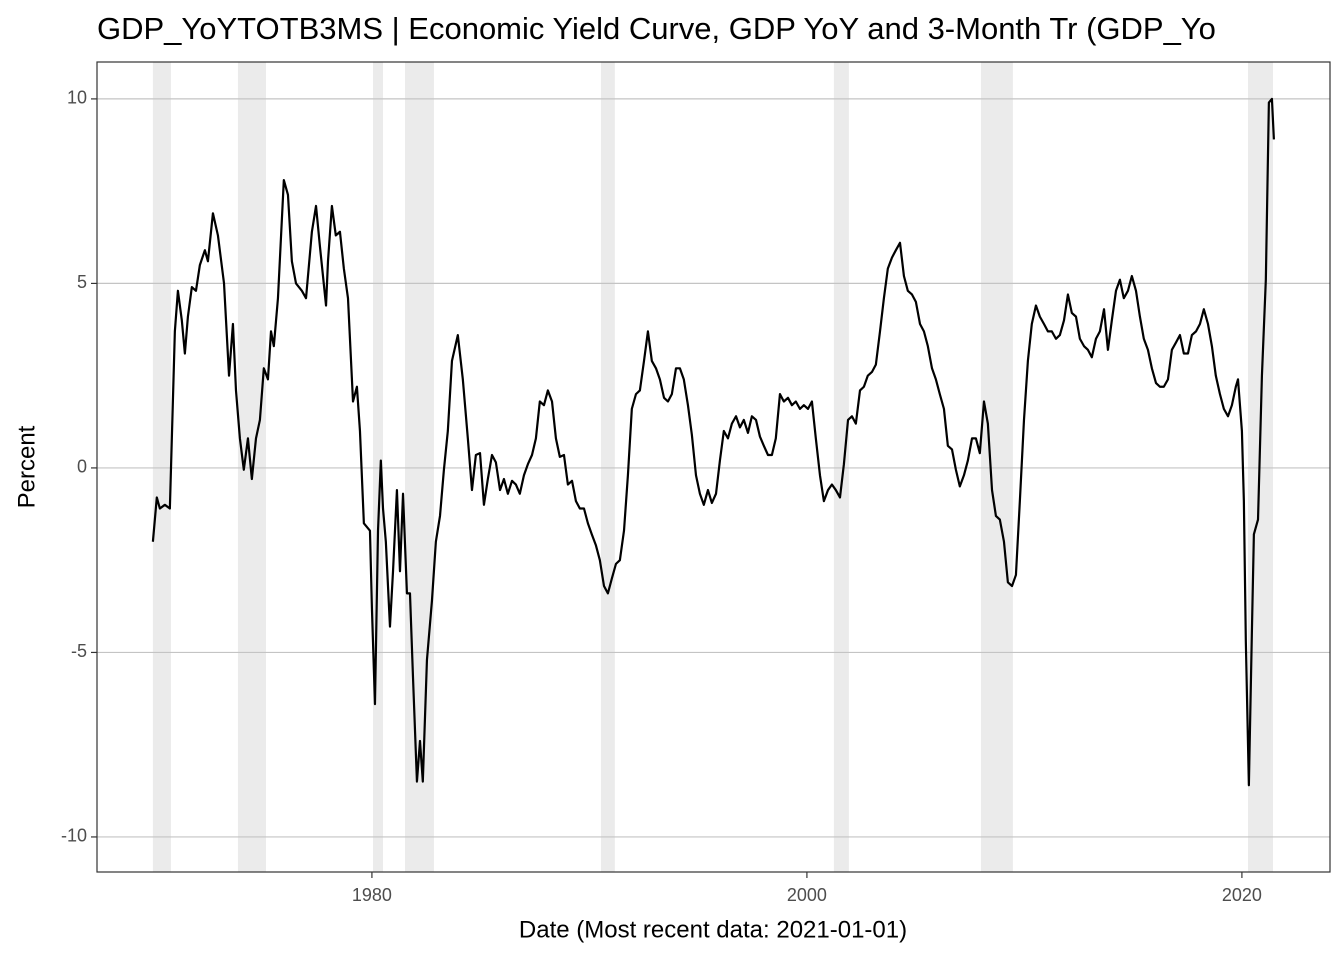 This screenshot has height=960, width=1344. What do you see at coordinates (1242, 895) in the screenshot?
I see `x-tick-label: 2020` at bounding box center [1242, 895].